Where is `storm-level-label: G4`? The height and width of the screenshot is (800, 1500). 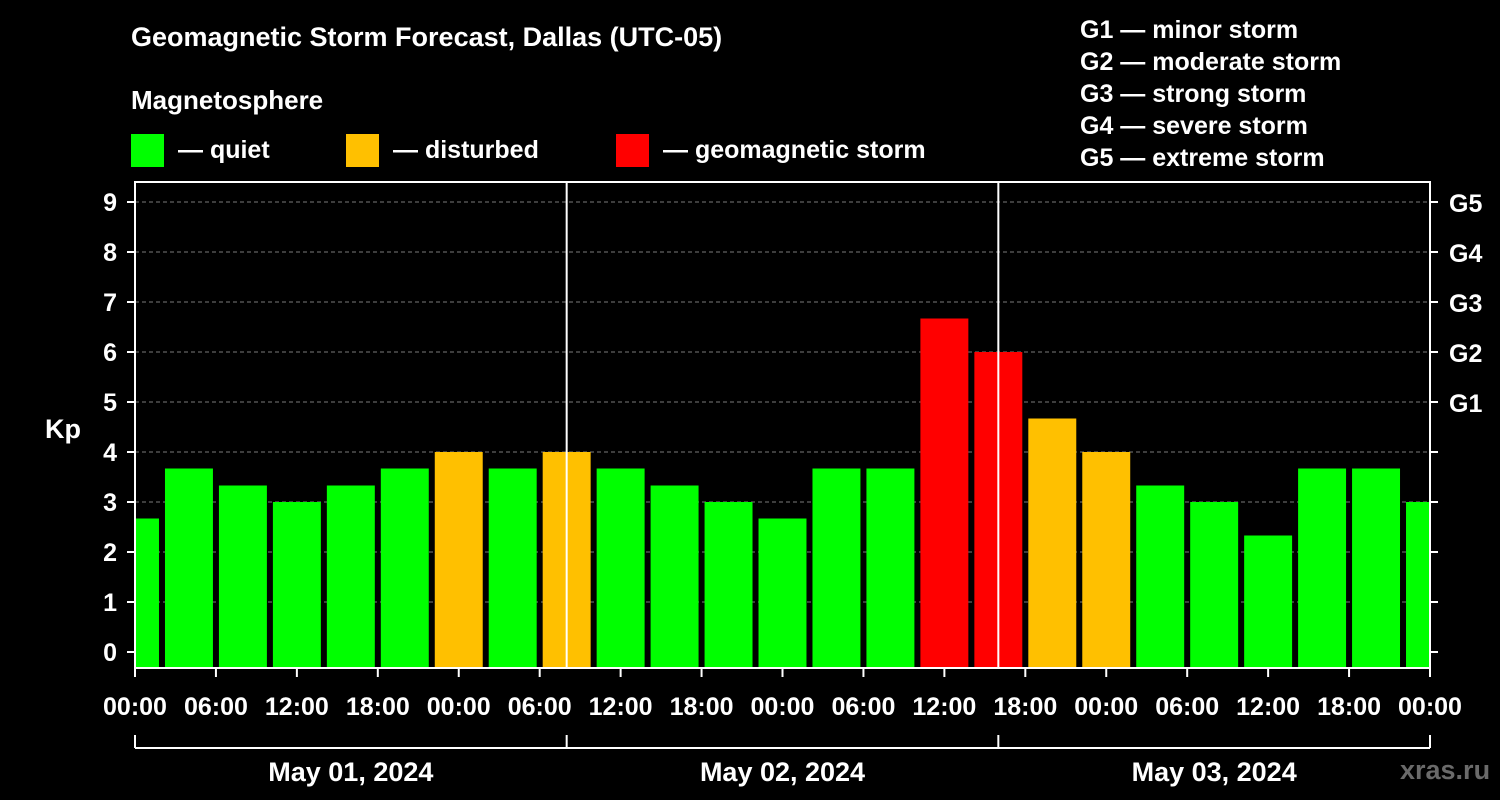 storm-level-label: G4 is located at coordinates (1465, 254).